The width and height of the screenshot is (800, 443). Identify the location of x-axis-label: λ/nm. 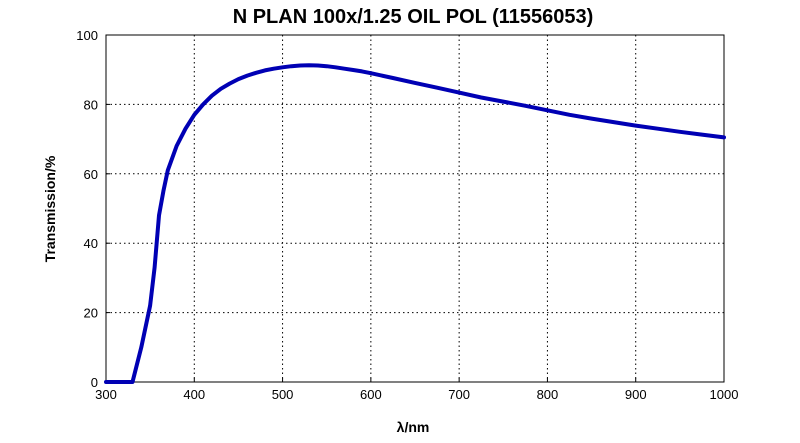
(413, 427).